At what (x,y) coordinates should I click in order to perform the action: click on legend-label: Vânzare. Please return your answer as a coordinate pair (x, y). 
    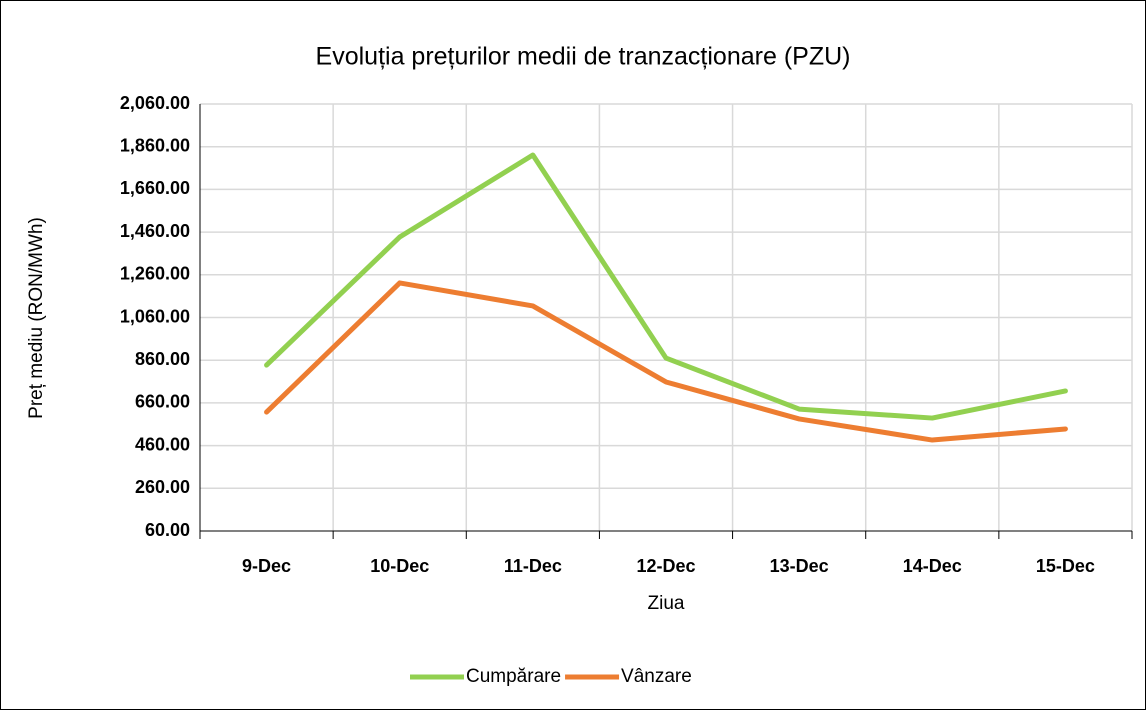
    Looking at the image, I should click on (656, 676).